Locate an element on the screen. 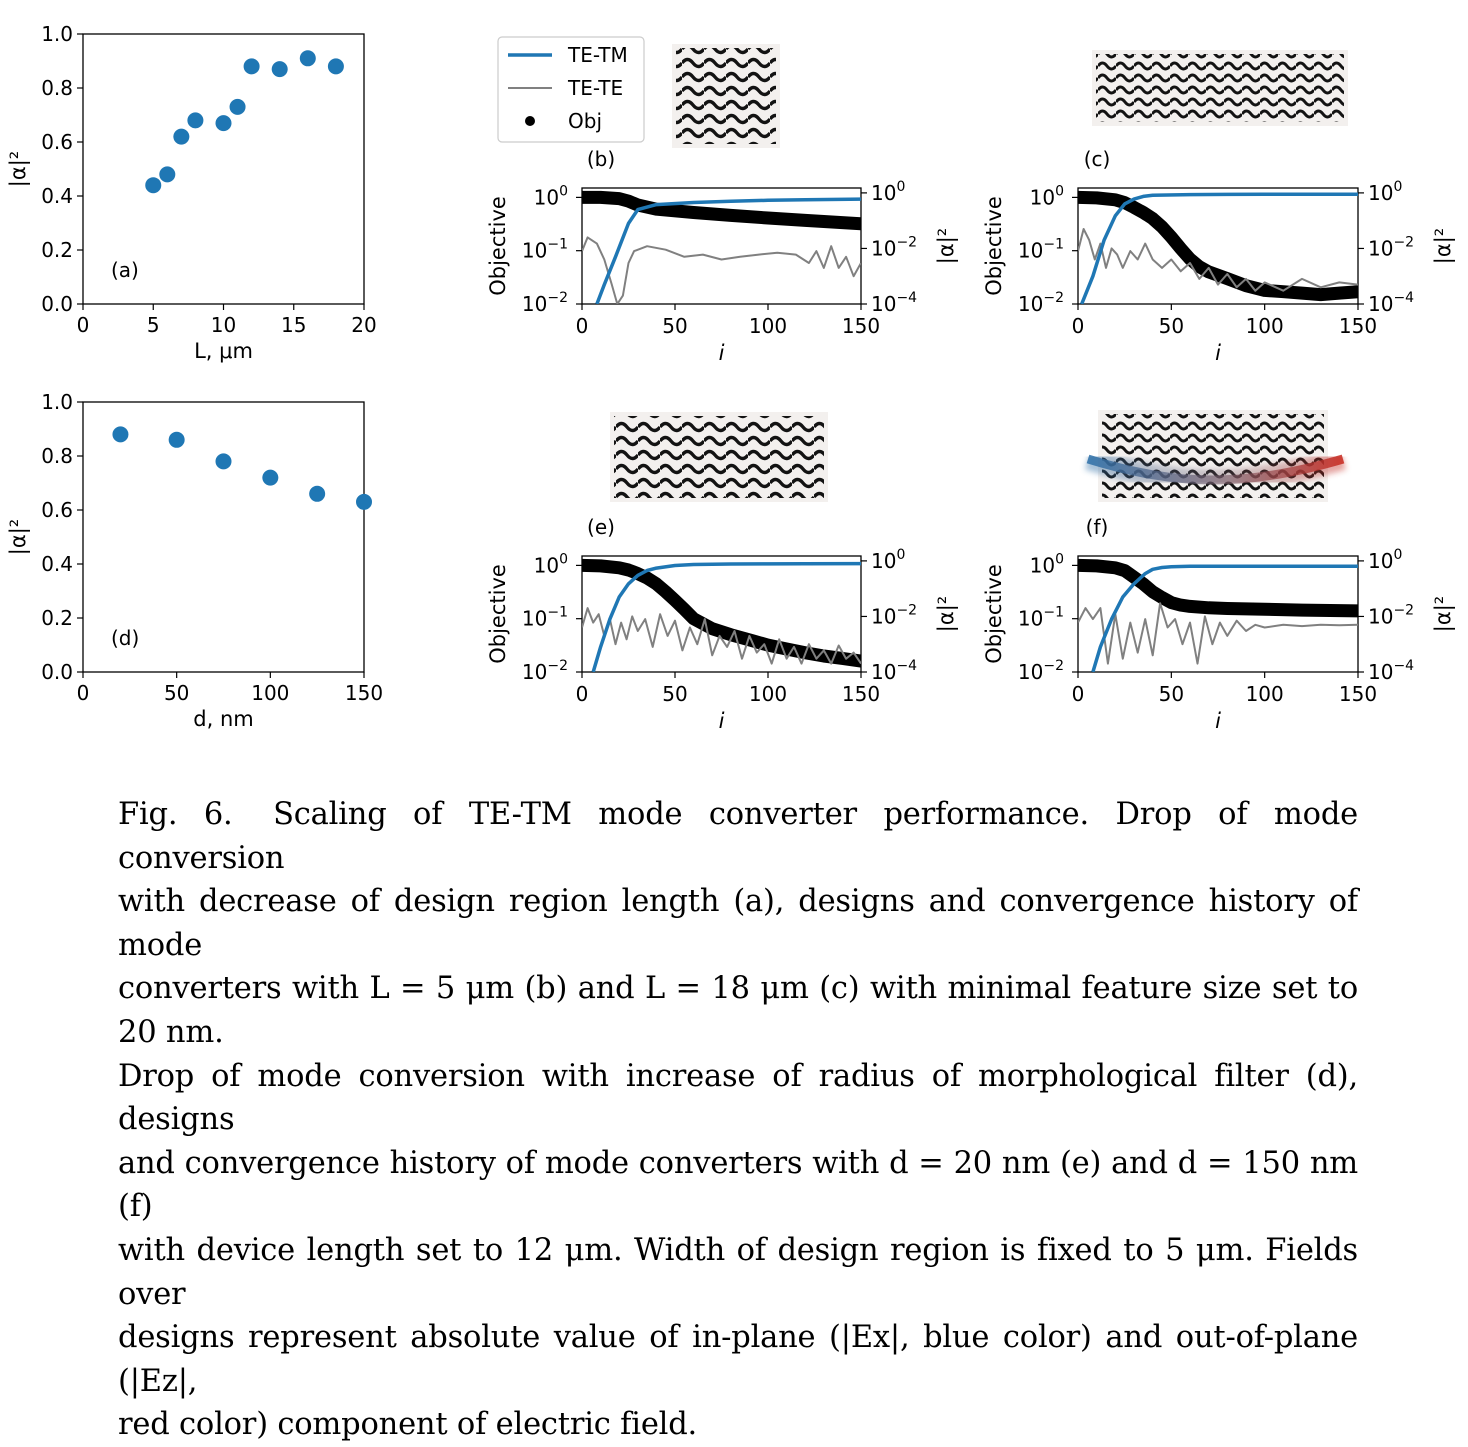 The width and height of the screenshot is (1468, 1447). y-axis-label: |α|² is located at coordinates (18, 537).